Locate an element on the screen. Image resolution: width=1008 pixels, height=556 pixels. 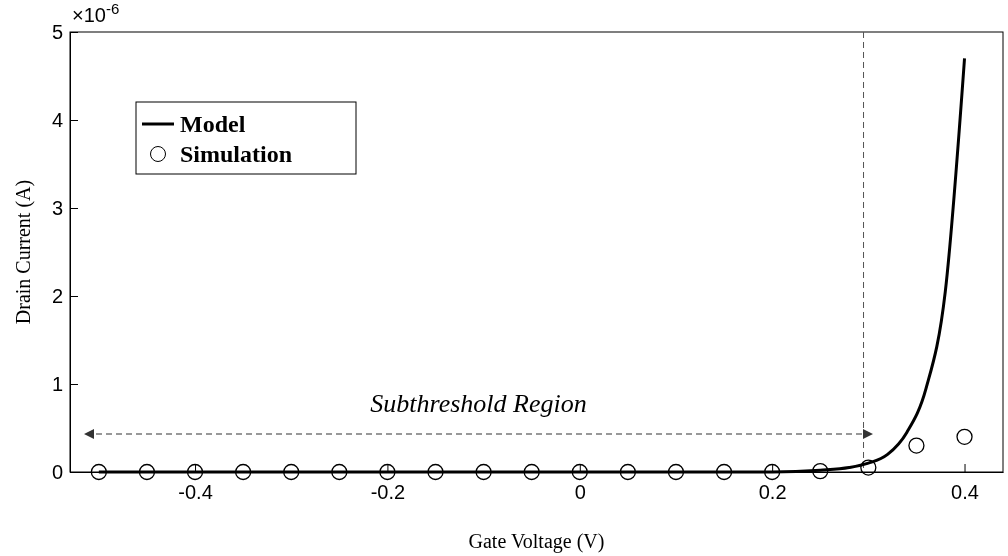
x-axis-title: Gate Voltage (V) is located at coordinates (536, 541).